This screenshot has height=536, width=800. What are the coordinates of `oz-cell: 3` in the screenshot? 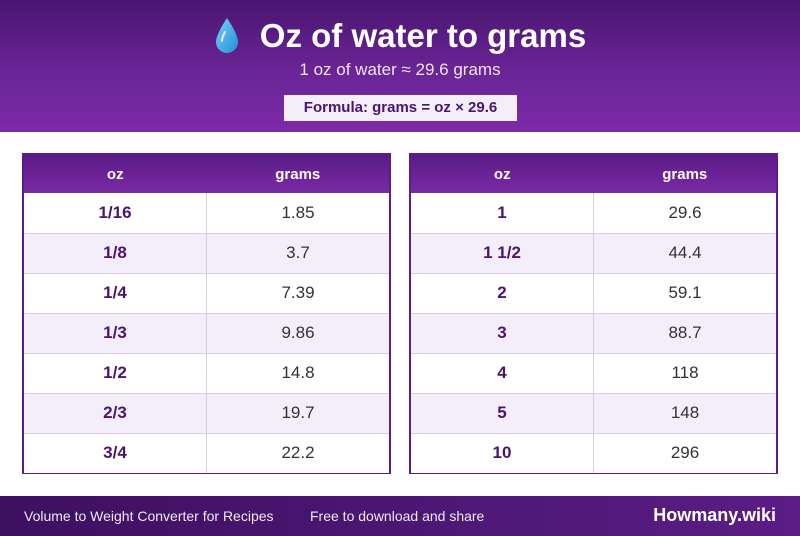 It's located at (502, 332).